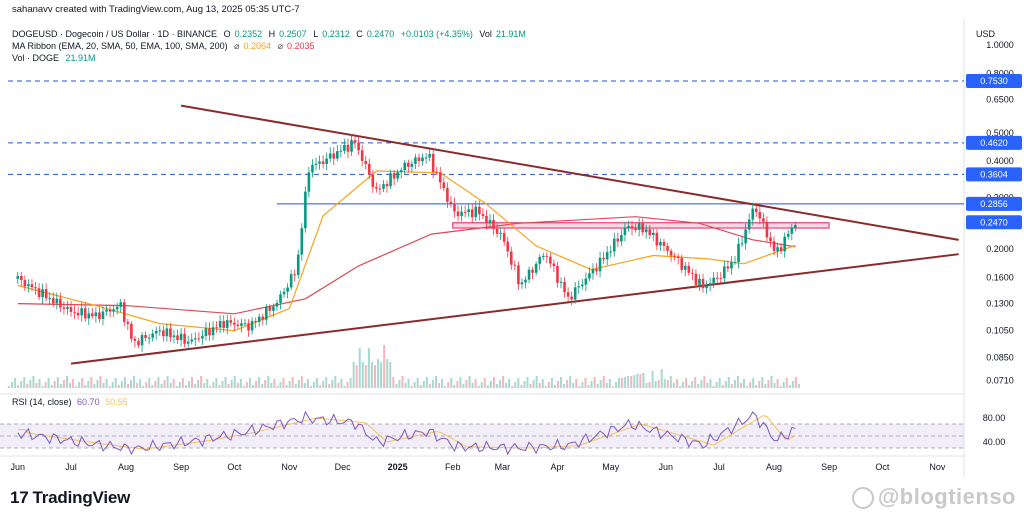 This screenshot has height=522, width=1024. What do you see at coordinates (257, 46) in the screenshot?
I see `ma-value-1: 0.2064` at bounding box center [257, 46].